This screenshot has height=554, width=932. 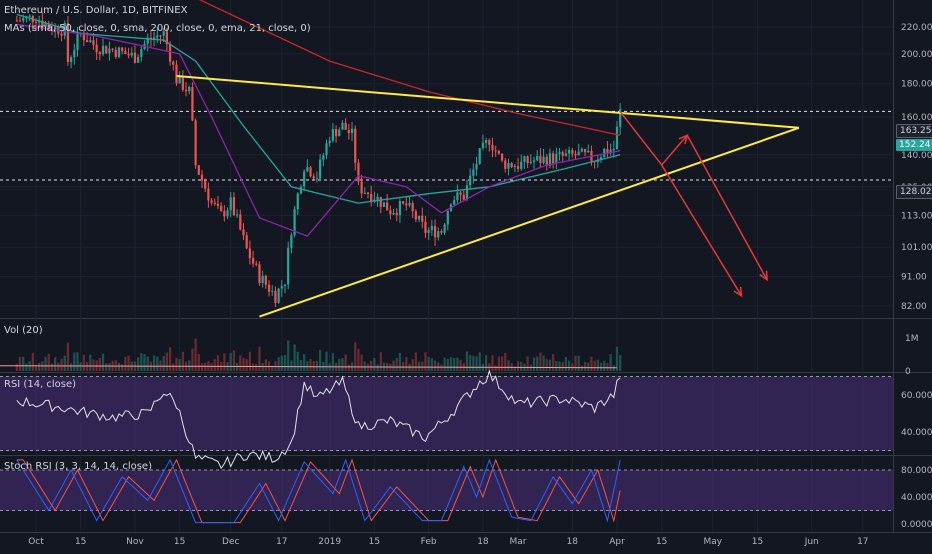 What do you see at coordinates (518, 542) in the screenshot?
I see `x-tick-label: Mar` at bounding box center [518, 542].